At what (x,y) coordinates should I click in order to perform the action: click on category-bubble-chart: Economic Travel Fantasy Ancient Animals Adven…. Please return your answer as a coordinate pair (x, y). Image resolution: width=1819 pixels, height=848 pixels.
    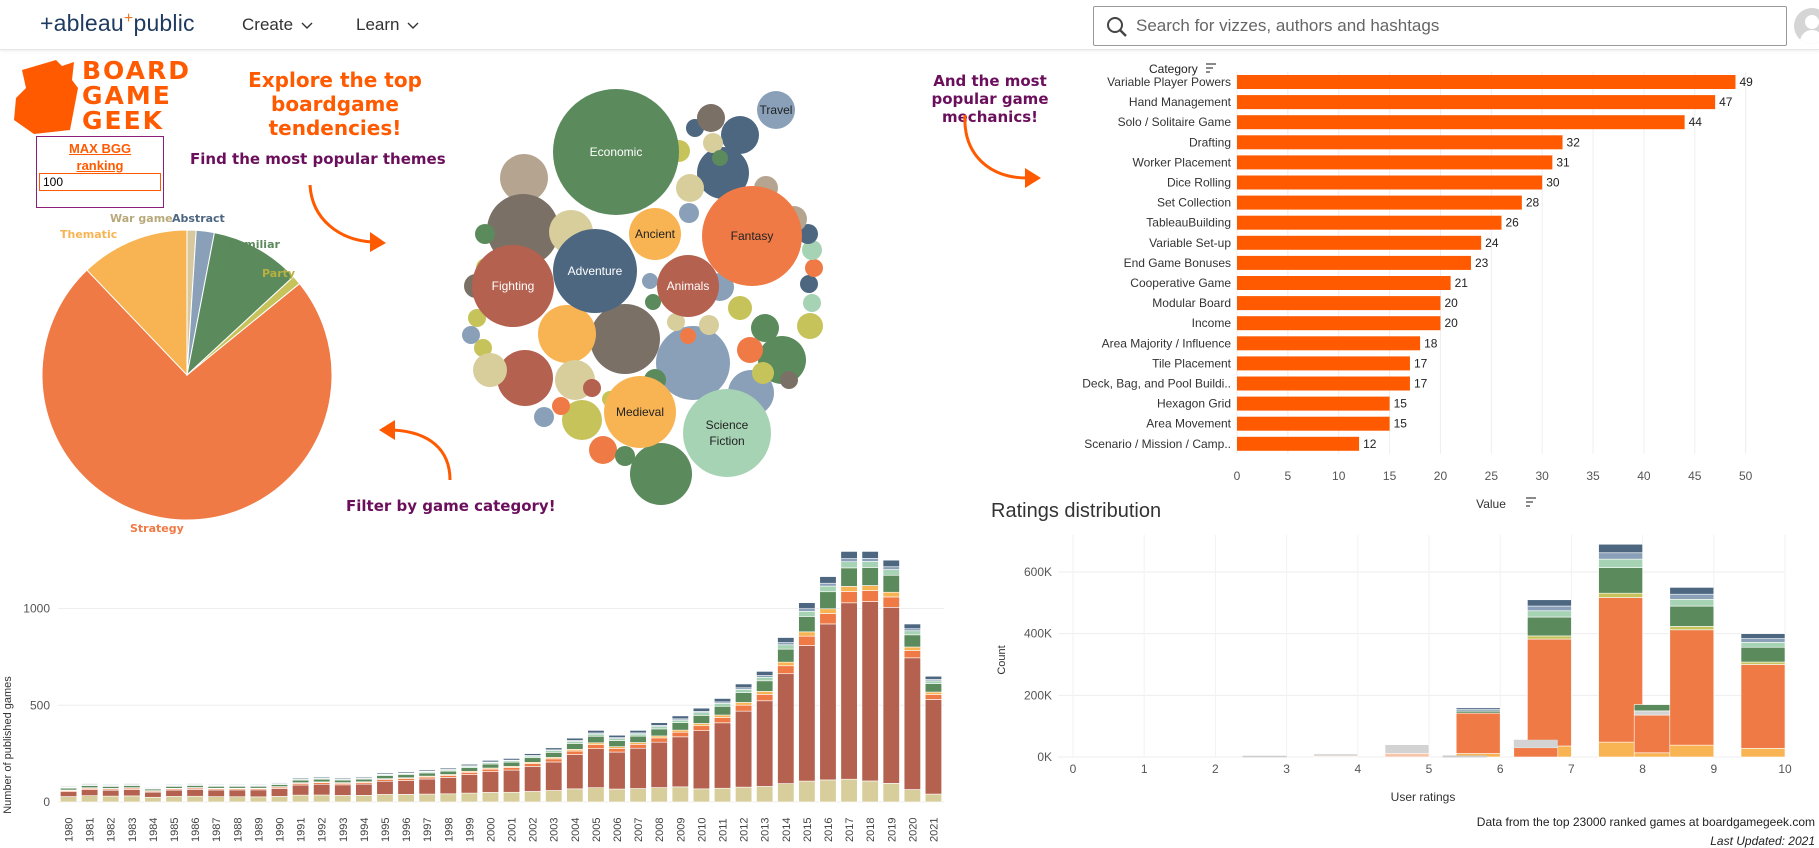
    Looking at the image, I should click on (640, 283).